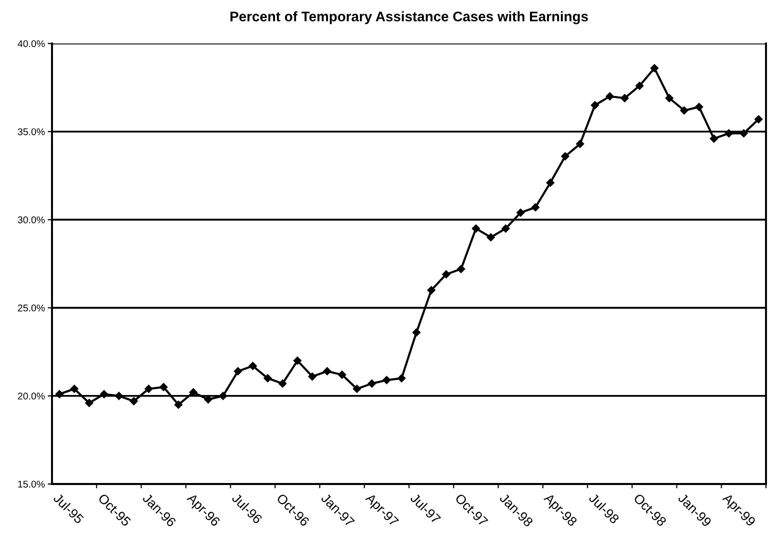  Describe the element at coordinates (409, 17) in the screenshot. I see `chart-title: Percent of Temporary Assistance Cases with Earnings` at that location.